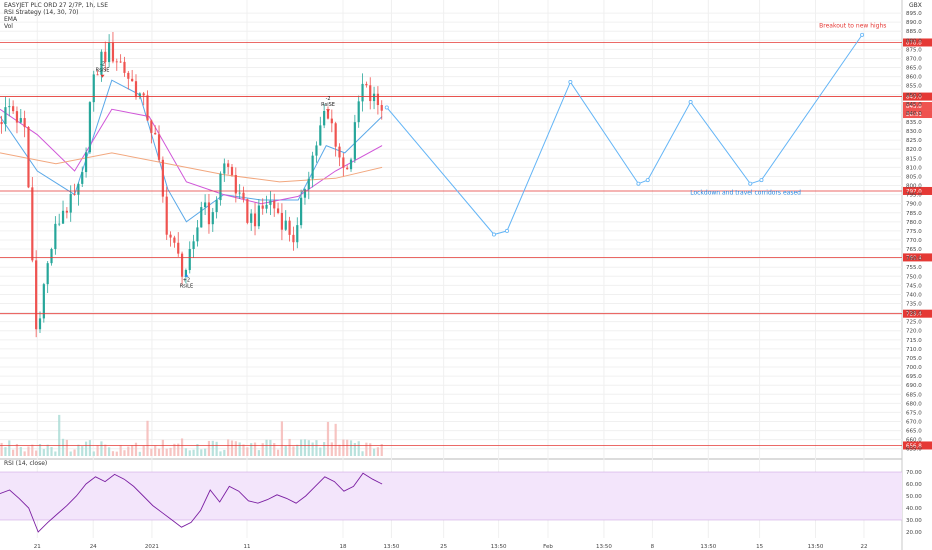 This screenshot has width=932, height=550. What do you see at coordinates (914, 305) in the screenshot?
I see `price-tick-label: 735.0` at bounding box center [914, 305].